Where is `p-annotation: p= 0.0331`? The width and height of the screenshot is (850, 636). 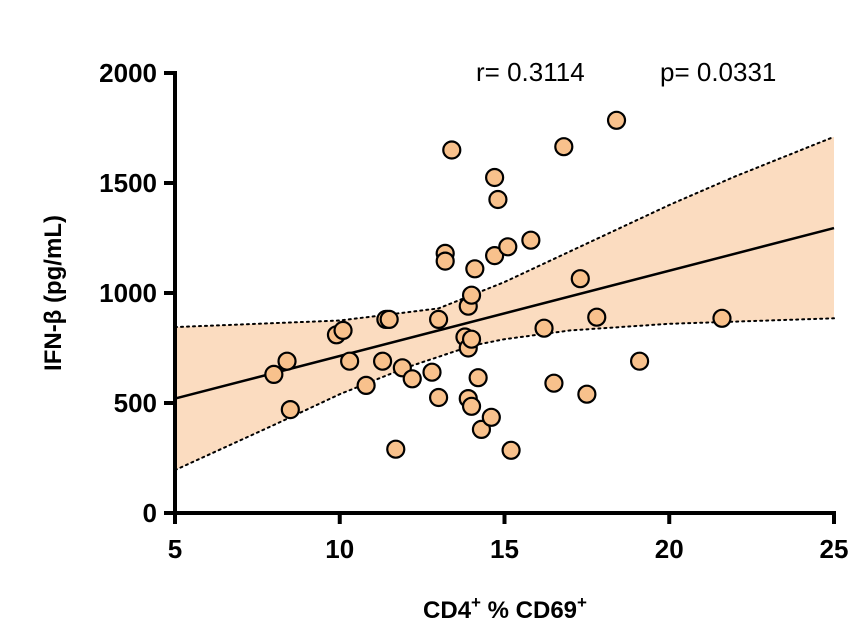
p-annotation: p= 0.0331 is located at coordinates (718, 72).